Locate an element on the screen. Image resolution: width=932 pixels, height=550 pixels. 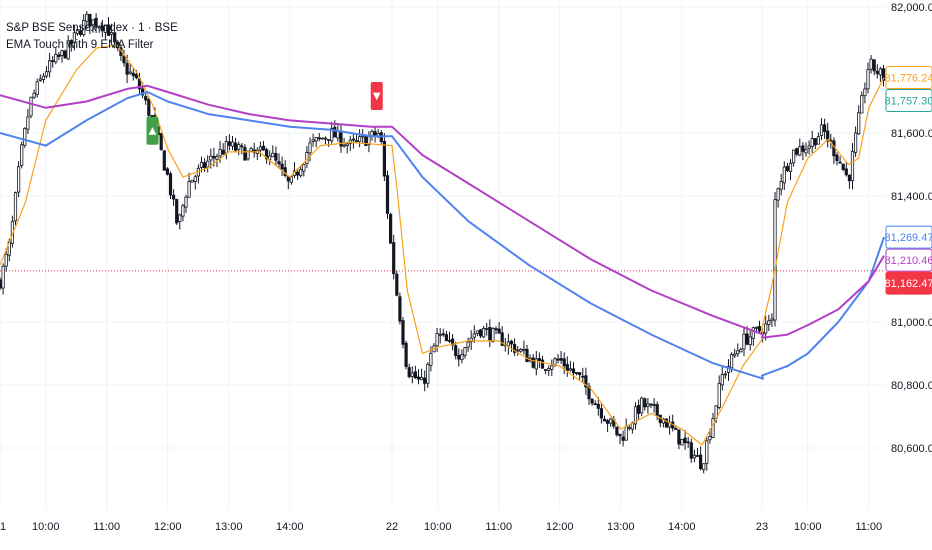
buy-signal-marker is located at coordinates (152, 130).